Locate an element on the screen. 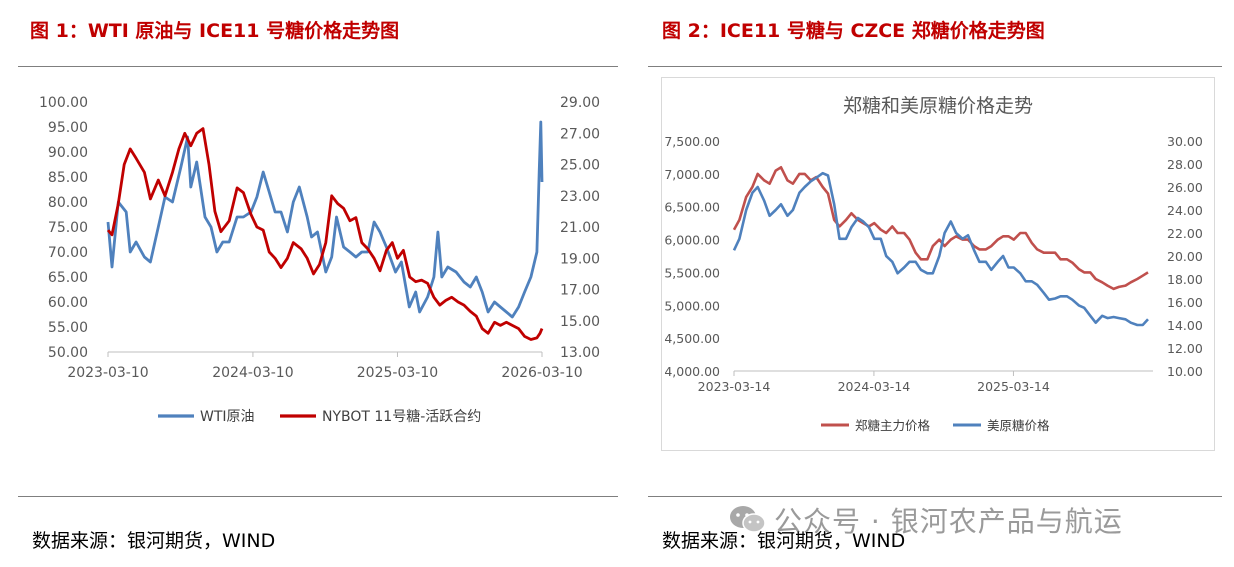  y-right-tick-label: 24.00 is located at coordinates (1185, 210).